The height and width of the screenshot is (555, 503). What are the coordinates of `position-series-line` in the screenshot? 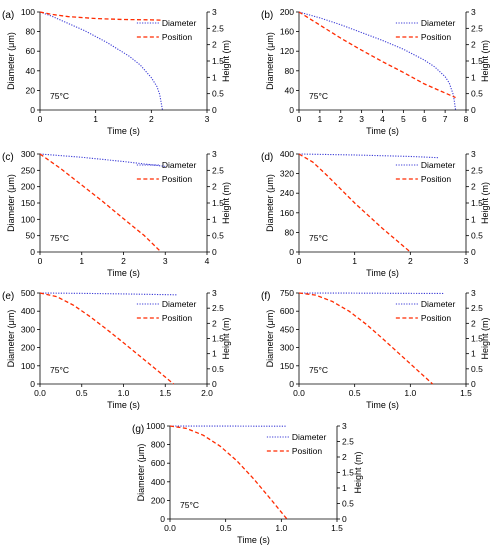 It's located at (101, 16).